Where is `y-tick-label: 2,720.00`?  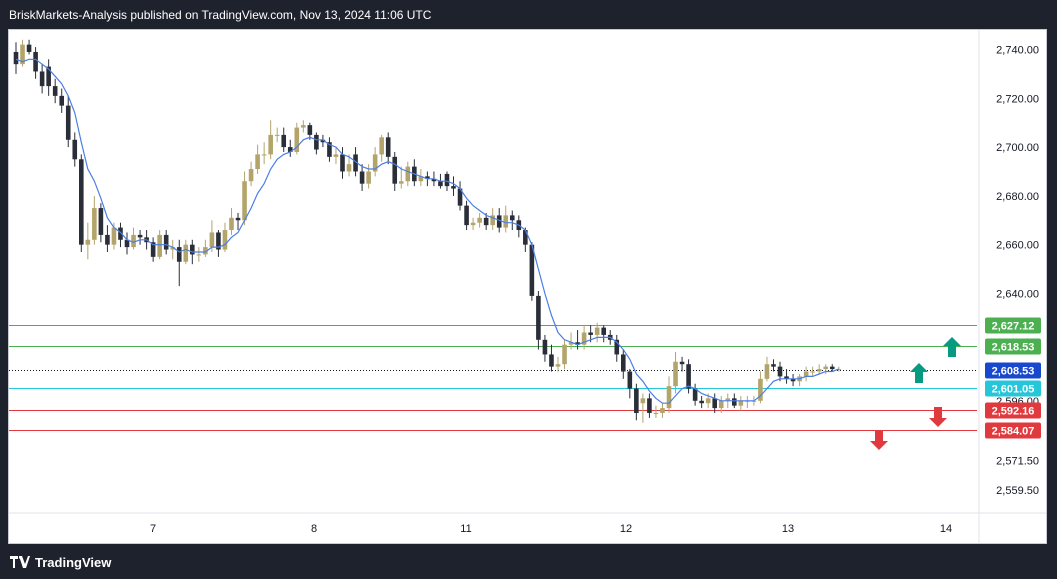 y-tick-label: 2,720.00 is located at coordinates (1017, 99).